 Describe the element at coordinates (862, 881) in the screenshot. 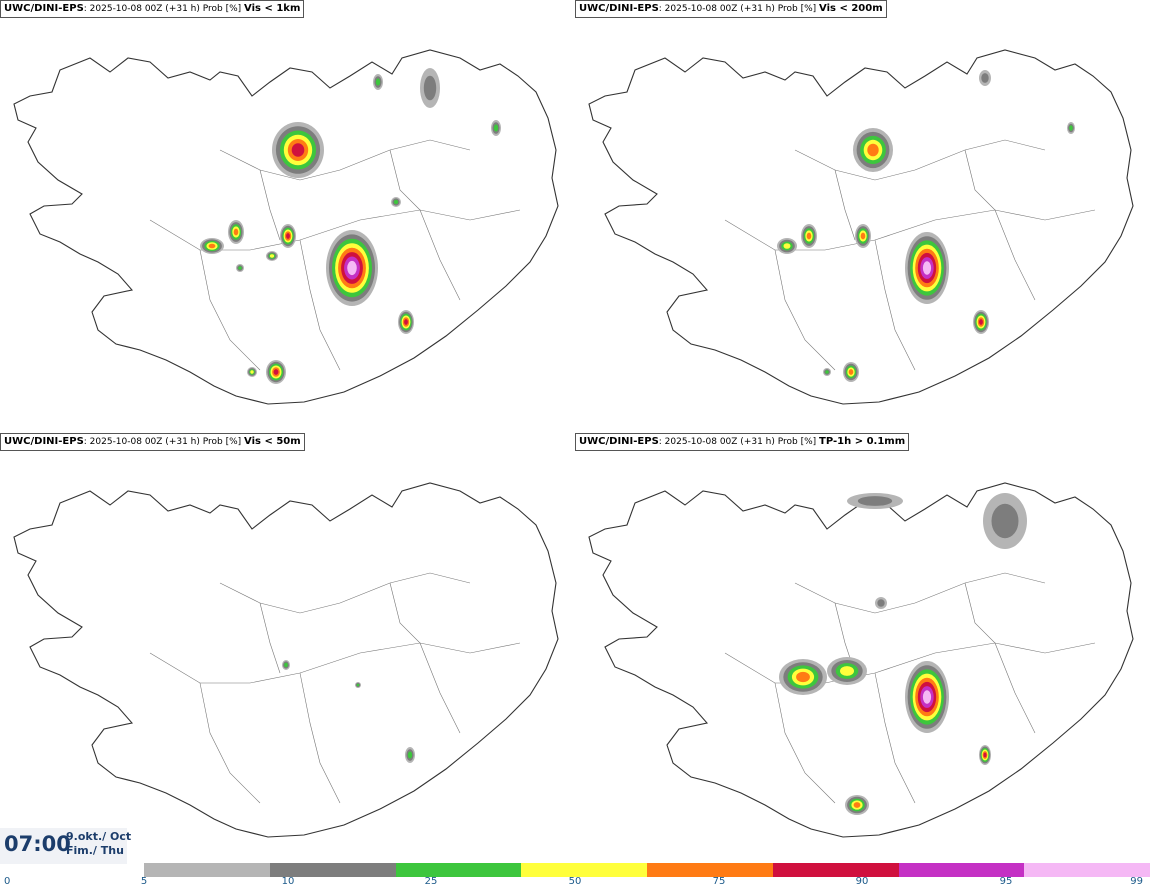

I see `legend-tick-label: 90` at that location.